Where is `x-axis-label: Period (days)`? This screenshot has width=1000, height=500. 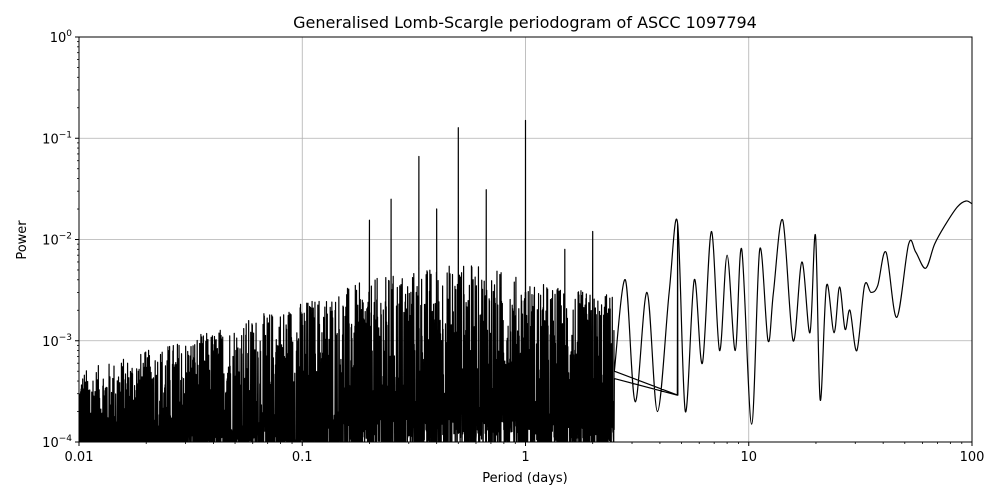
x-axis-label: Period (days) is located at coordinates (525, 478).